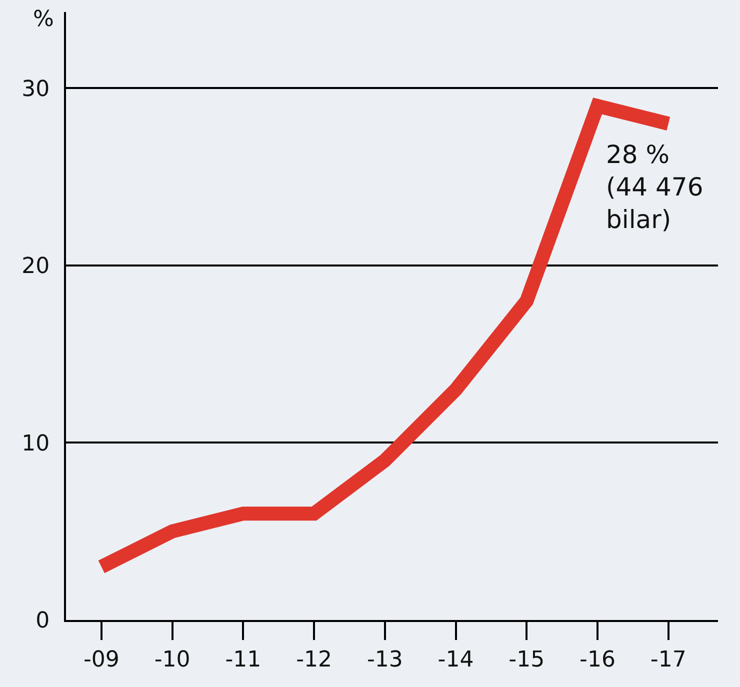 The height and width of the screenshot is (687, 740). What do you see at coordinates (43, 19) in the screenshot?
I see `y-axis-title: %` at bounding box center [43, 19].